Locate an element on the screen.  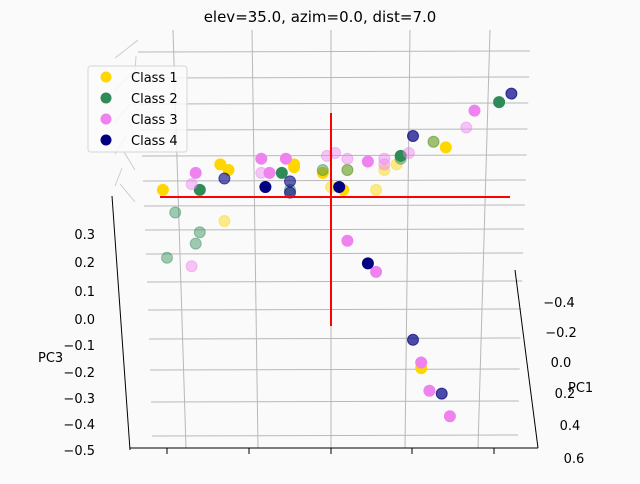
pc3-tick-labels: 0.3 0.2 0.1 0.0 −0.1 −0.2 −0.3 −0.4 −0.5 is located at coordinates (79, 343).